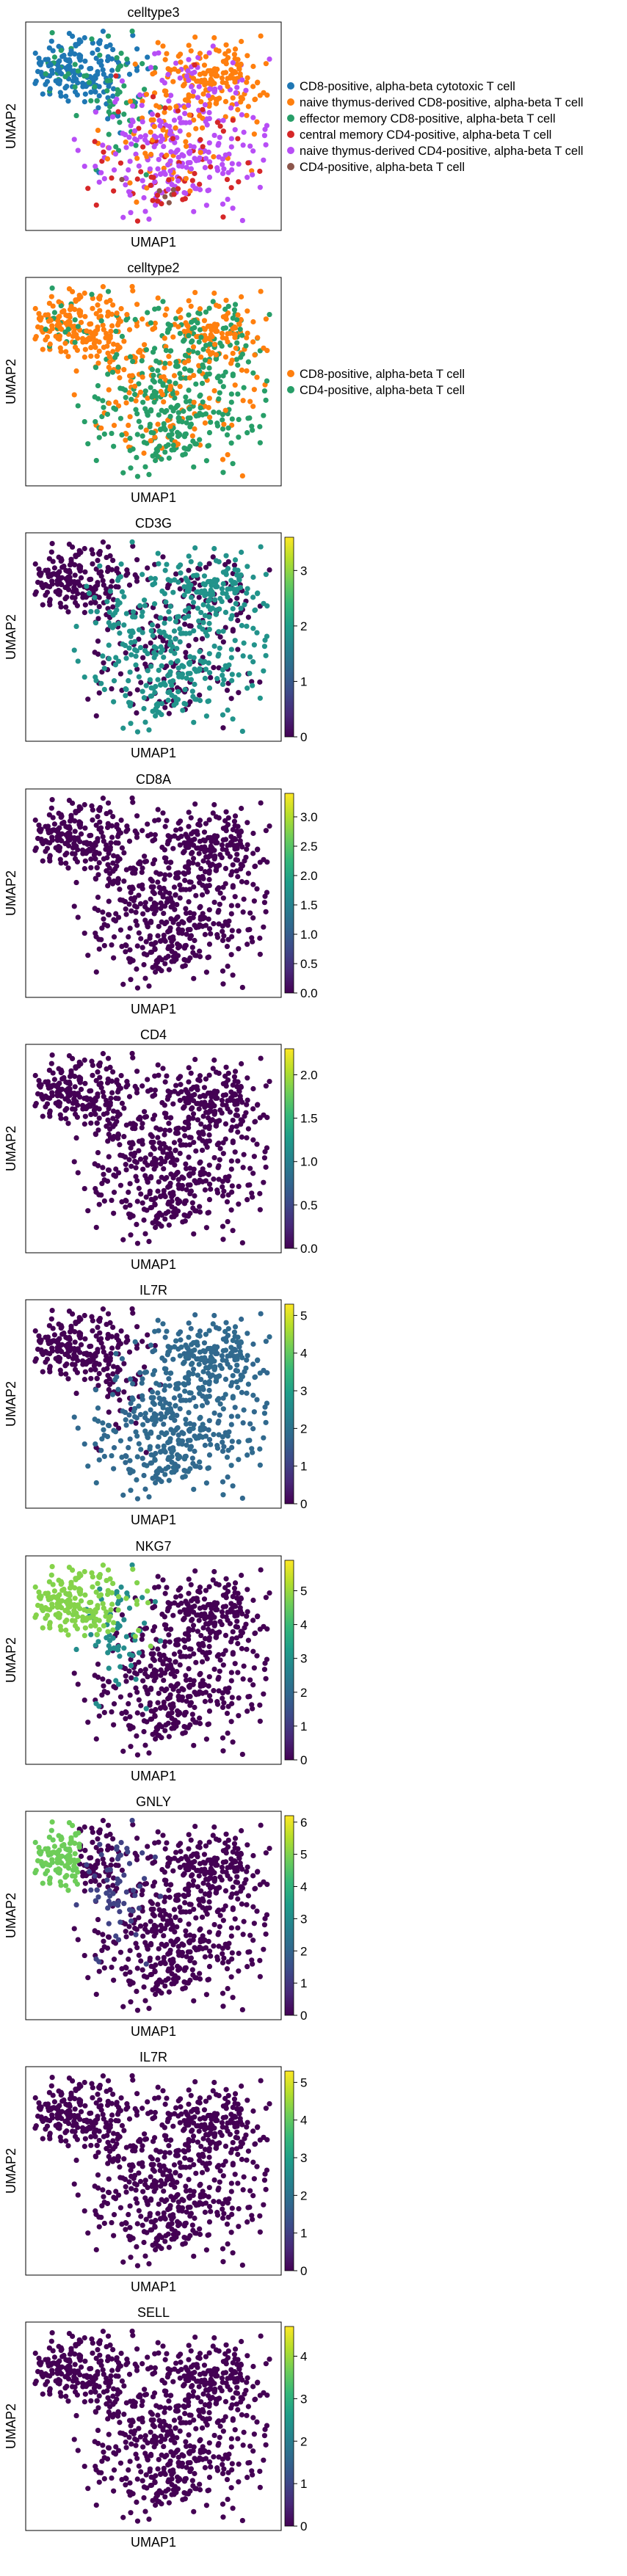 The height and width of the screenshot is (2576, 627). What do you see at coordinates (303, 681) in the screenshot?
I see `colorbar-tick-label: 1` at bounding box center [303, 681].